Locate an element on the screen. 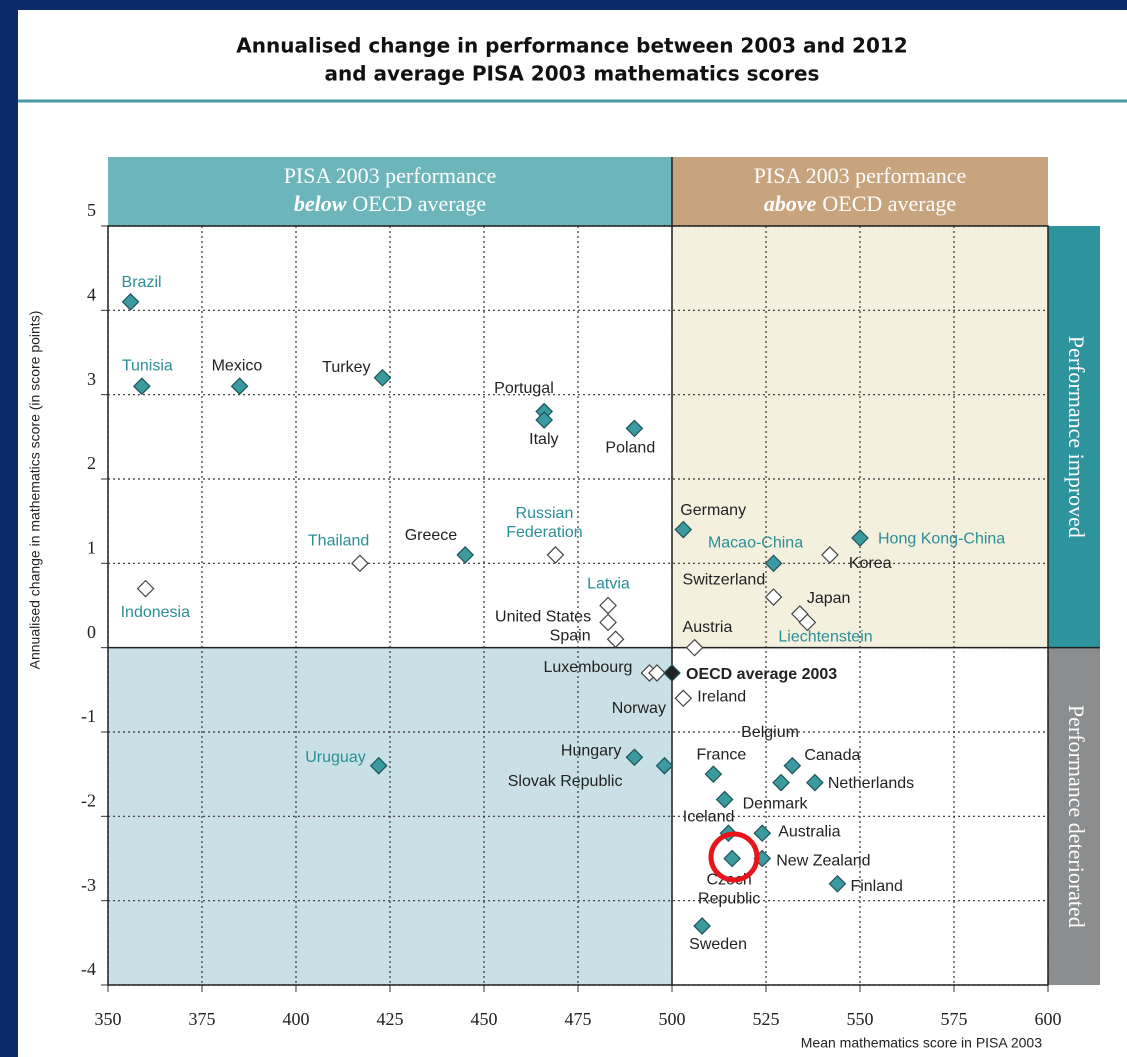 Image resolution: width=1127 pixels, height=1057 pixels. point-label: Uruguay is located at coordinates (335, 757).